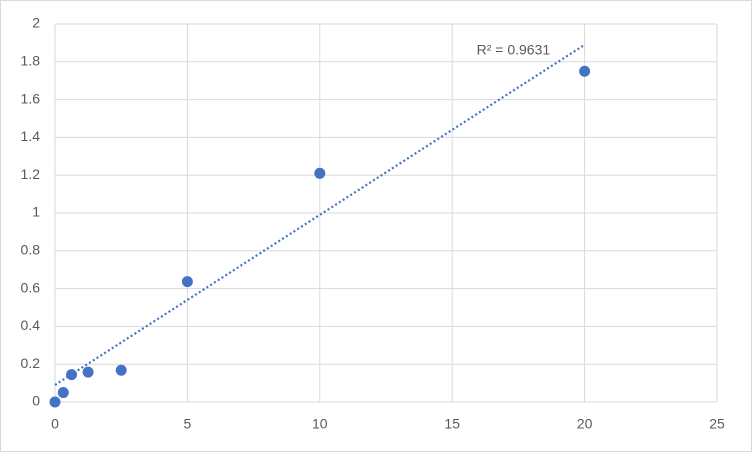 This screenshot has width=752, height=452. What do you see at coordinates (188, 424) in the screenshot?
I see `x-tick-label: 5` at bounding box center [188, 424].